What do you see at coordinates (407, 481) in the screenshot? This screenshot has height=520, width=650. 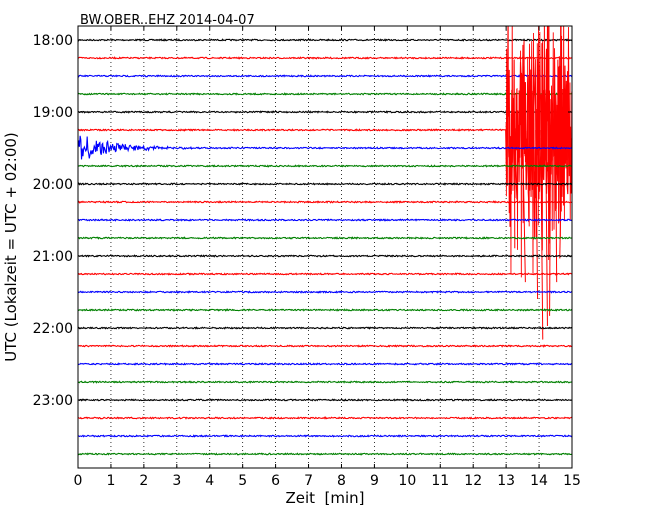 I see `x-tick-label: 10` at bounding box center [407, 481].